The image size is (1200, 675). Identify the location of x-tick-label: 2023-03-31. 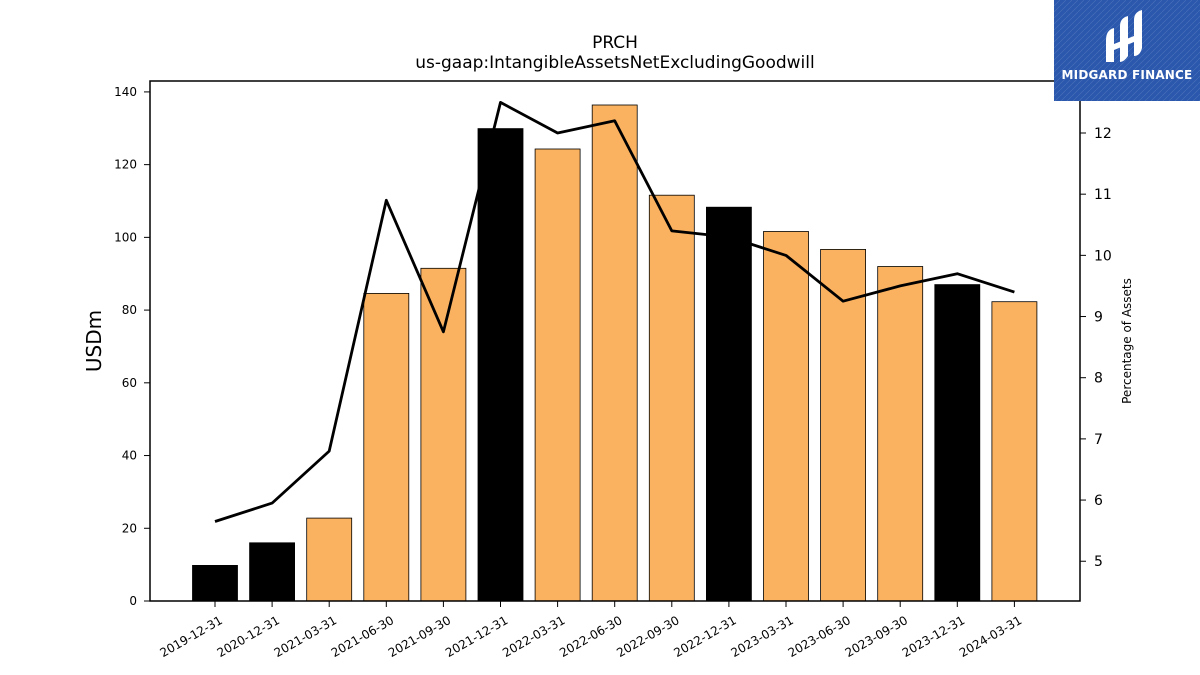
(761, 636).